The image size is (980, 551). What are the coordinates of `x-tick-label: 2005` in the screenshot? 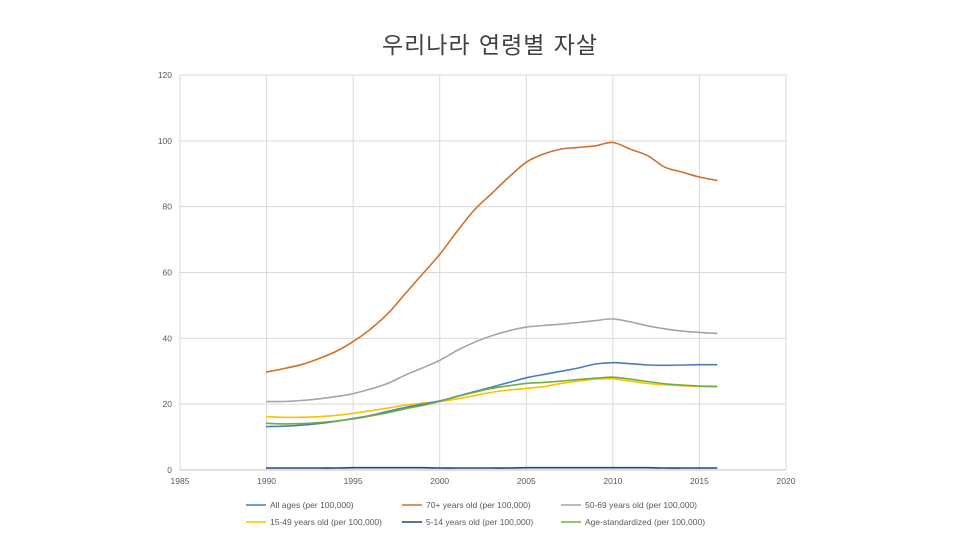 It's located at (526, 481).